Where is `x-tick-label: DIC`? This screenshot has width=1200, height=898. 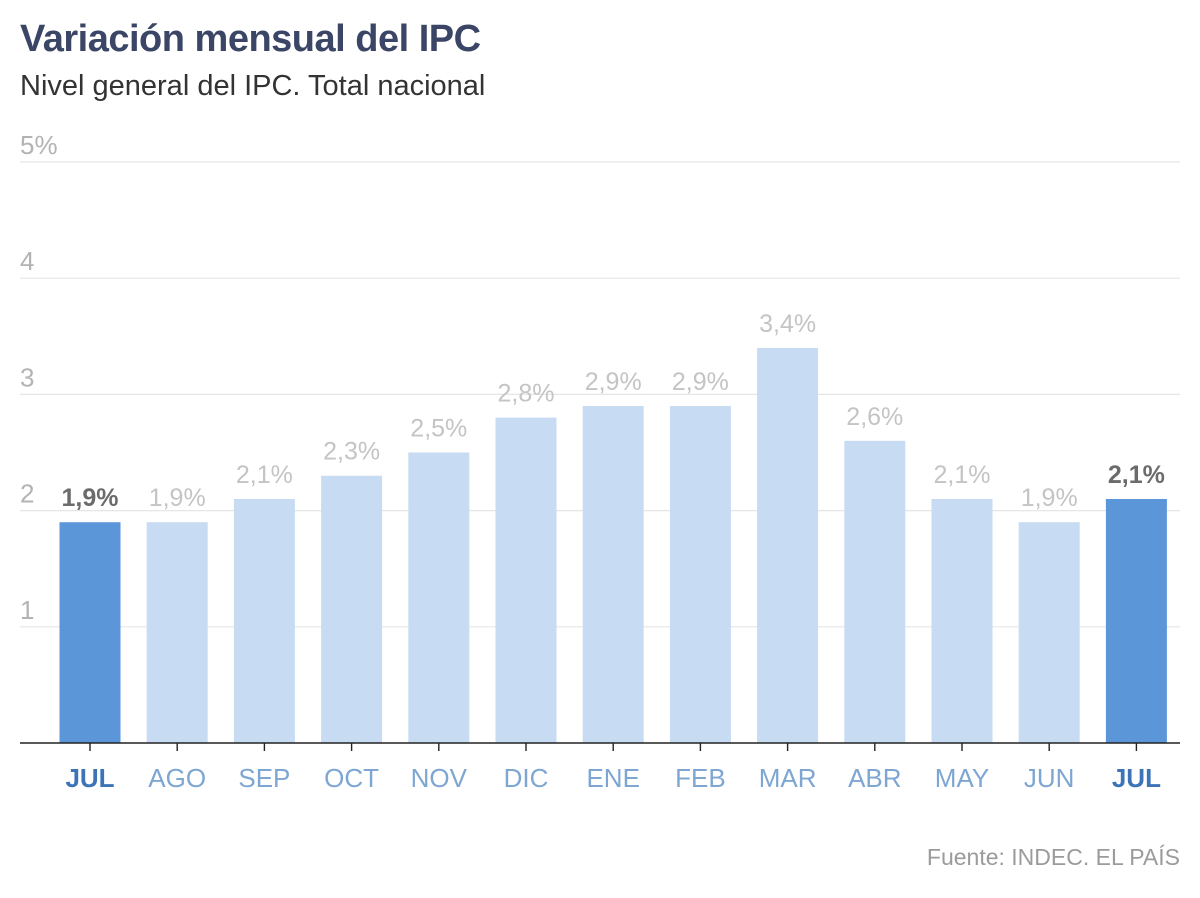
x-tick-label: DIC is located at coordinates (526, 778).